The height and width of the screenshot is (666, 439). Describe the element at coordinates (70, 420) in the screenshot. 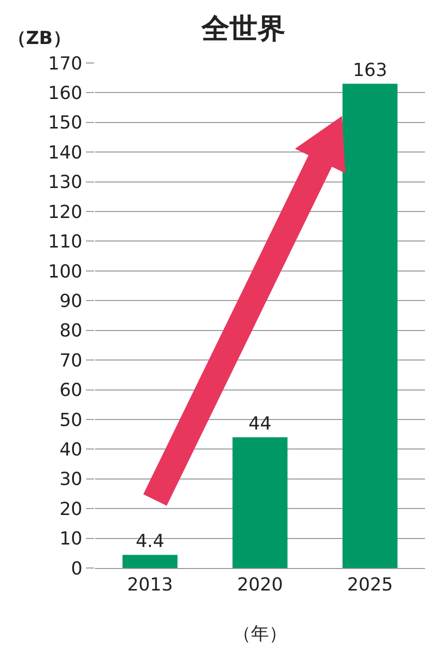

I see `y-tick-label: 50` at that location.